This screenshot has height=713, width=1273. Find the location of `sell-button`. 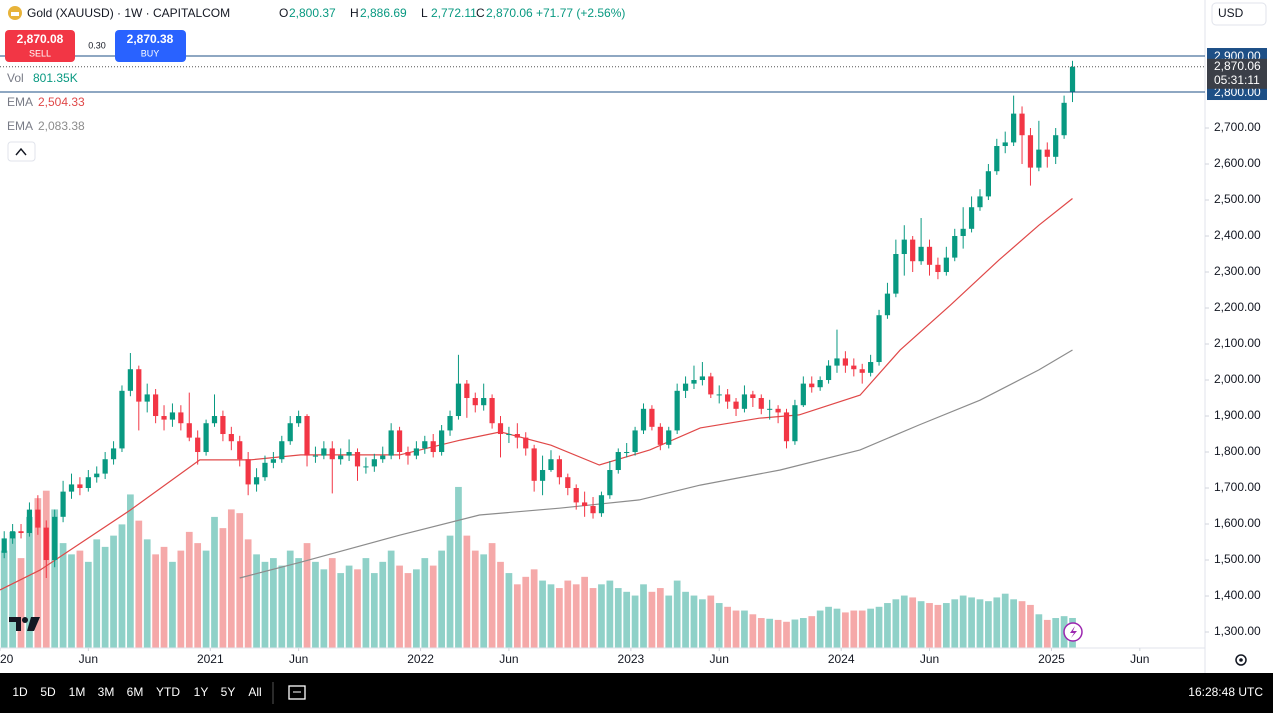

sell-button is located at coordinates (40, 46).